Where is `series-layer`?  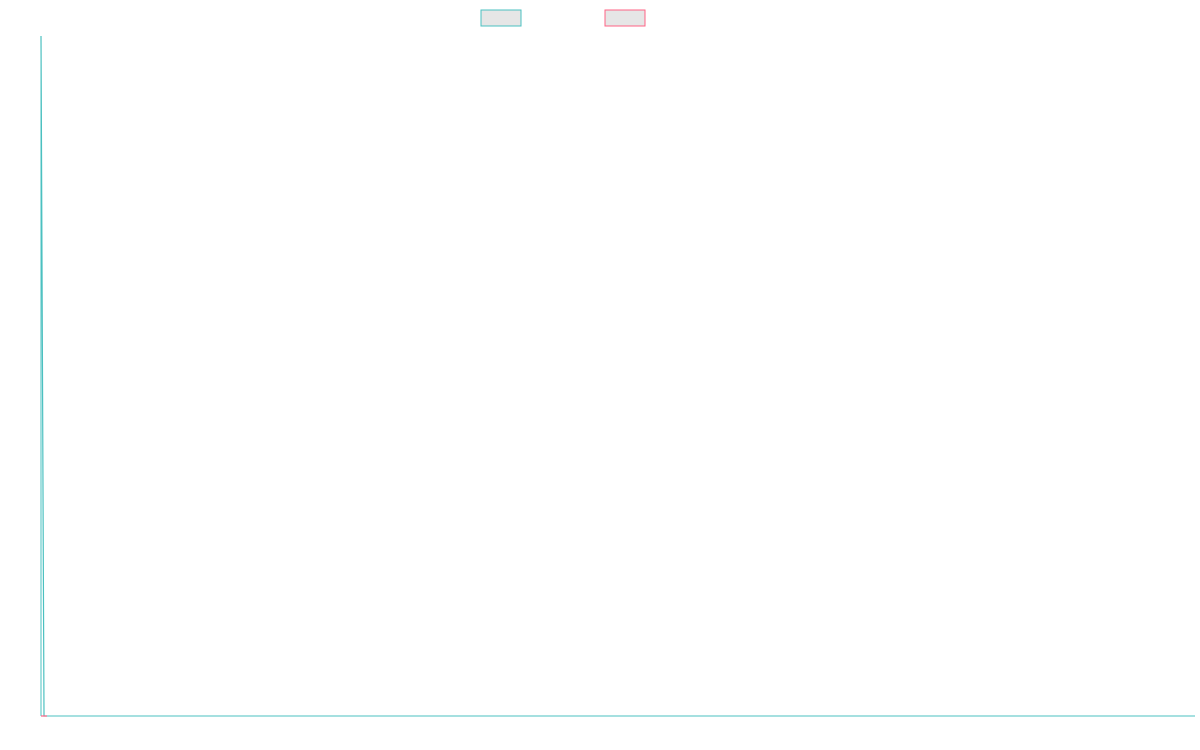
series-layer is located at coordinates (43, 376).